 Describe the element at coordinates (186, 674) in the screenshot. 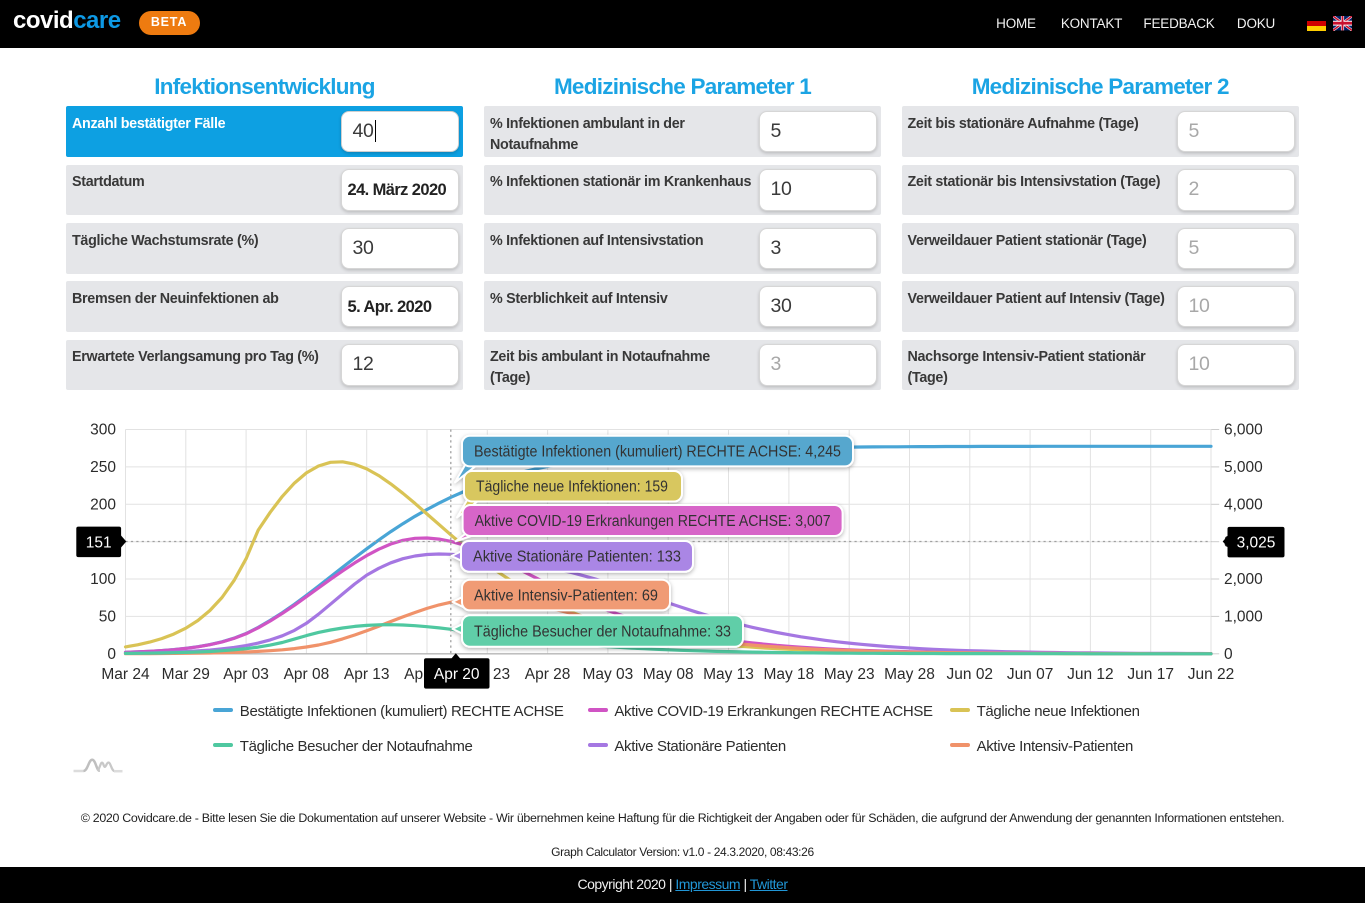

I see `svg-text: Mar 29` at that location.